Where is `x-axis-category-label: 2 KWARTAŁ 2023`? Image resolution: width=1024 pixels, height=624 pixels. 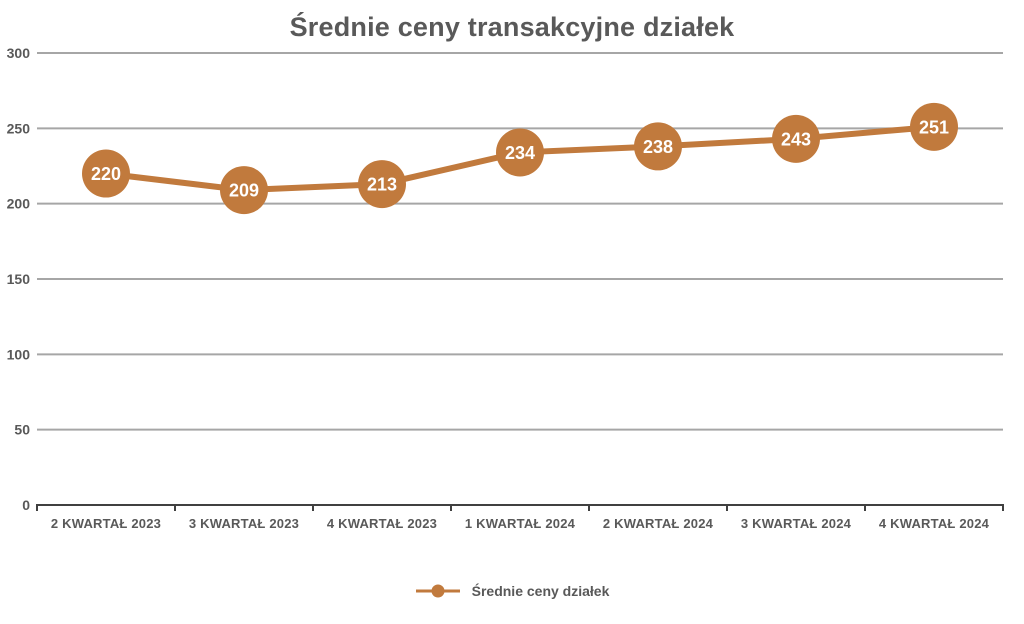 x-axis-category-label: 2 KWARTAŁ 2023 is located at coordinates (106, 523).